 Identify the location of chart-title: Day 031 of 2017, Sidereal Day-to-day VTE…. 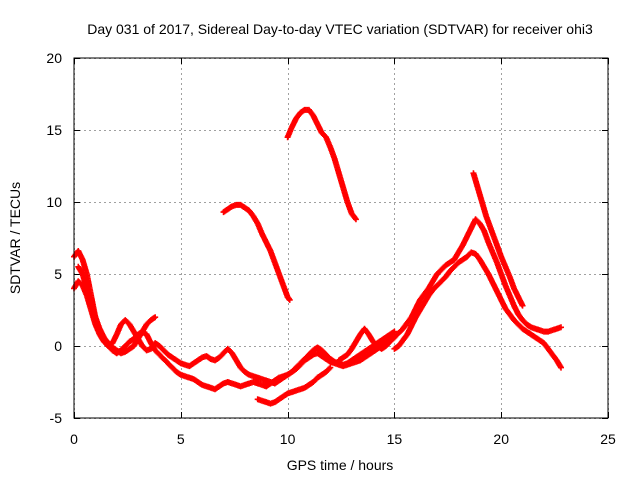
(340, 29).